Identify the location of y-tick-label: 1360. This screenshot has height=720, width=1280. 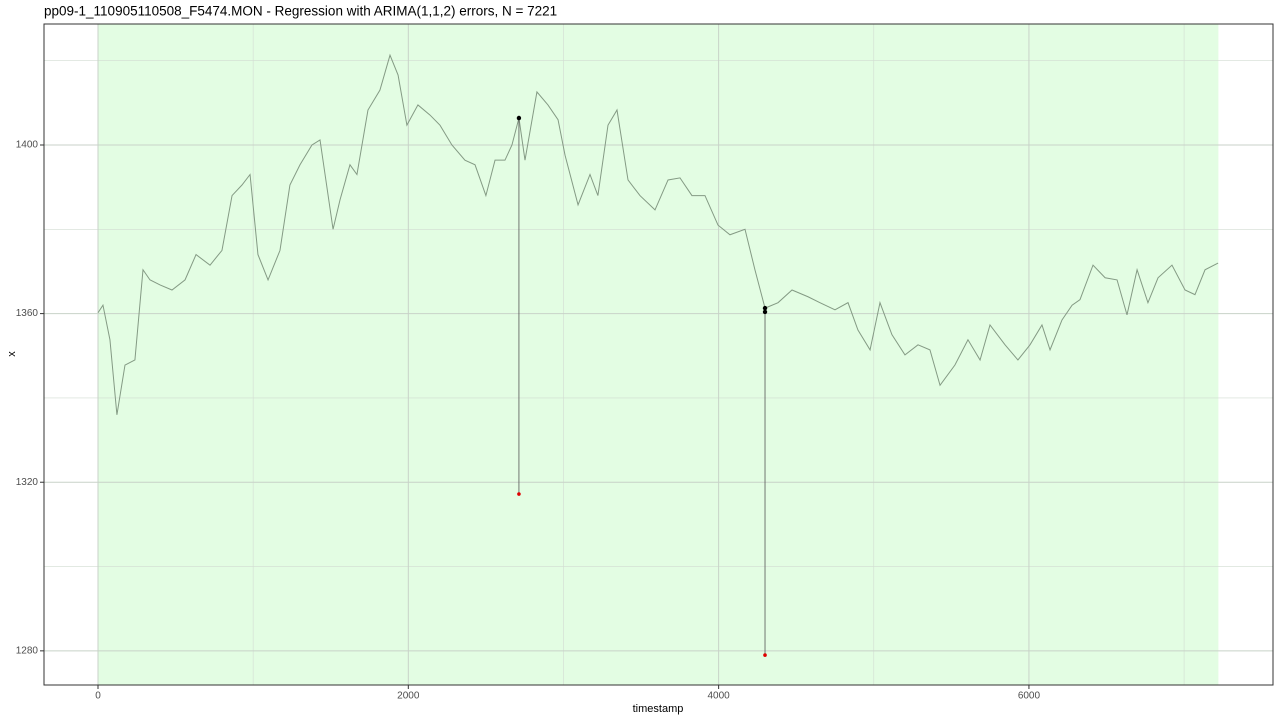
(27, 313).